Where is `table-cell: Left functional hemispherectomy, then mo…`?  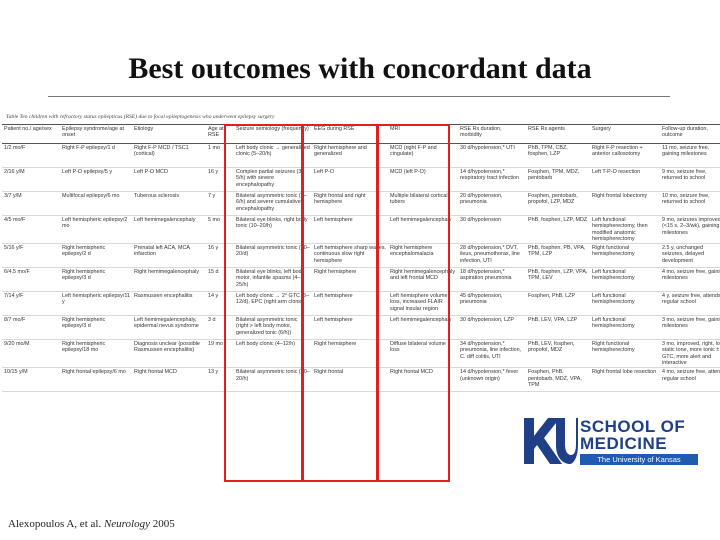 table-cell: Left functional hemispherectomy, then mo… is located at coordinates (625, 230).